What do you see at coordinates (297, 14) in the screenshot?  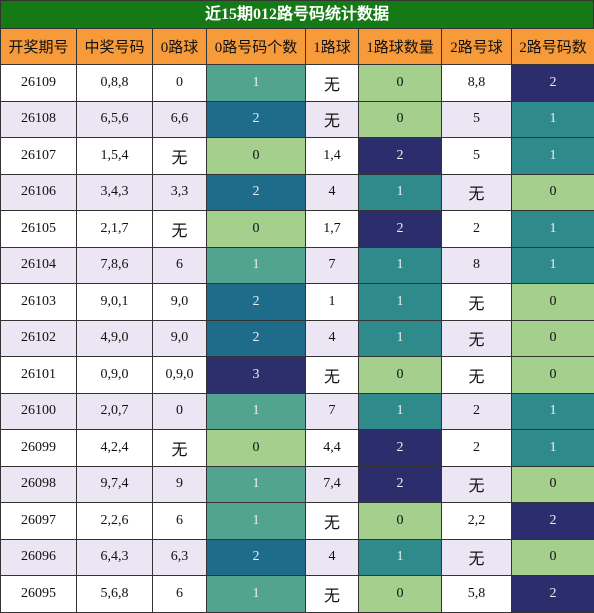 I see `table-title: 近15期012路号码统计数据` at bounding box center [297, 14].